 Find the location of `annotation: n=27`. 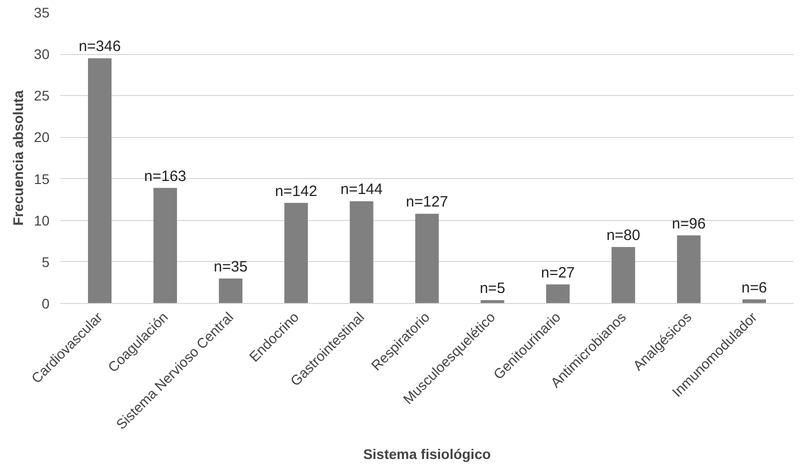

annotation: n=27 is located at coordinates (558, 273).